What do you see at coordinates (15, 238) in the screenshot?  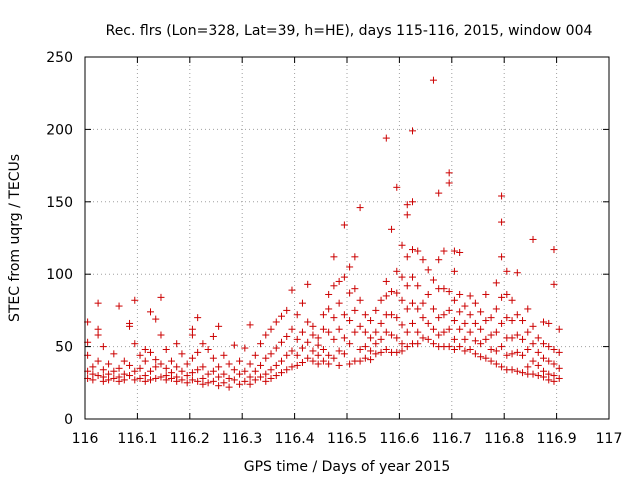 I see `y-axis-label: STEC from uqrg / TECUs` at bounding box center [15, 238].